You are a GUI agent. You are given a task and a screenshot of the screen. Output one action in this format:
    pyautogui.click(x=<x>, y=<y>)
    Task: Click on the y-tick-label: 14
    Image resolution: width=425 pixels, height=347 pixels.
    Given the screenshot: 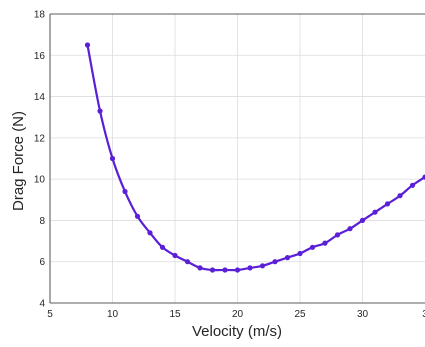 What is the action you would take?
    pyautogui.click(x=40, y=97)
    